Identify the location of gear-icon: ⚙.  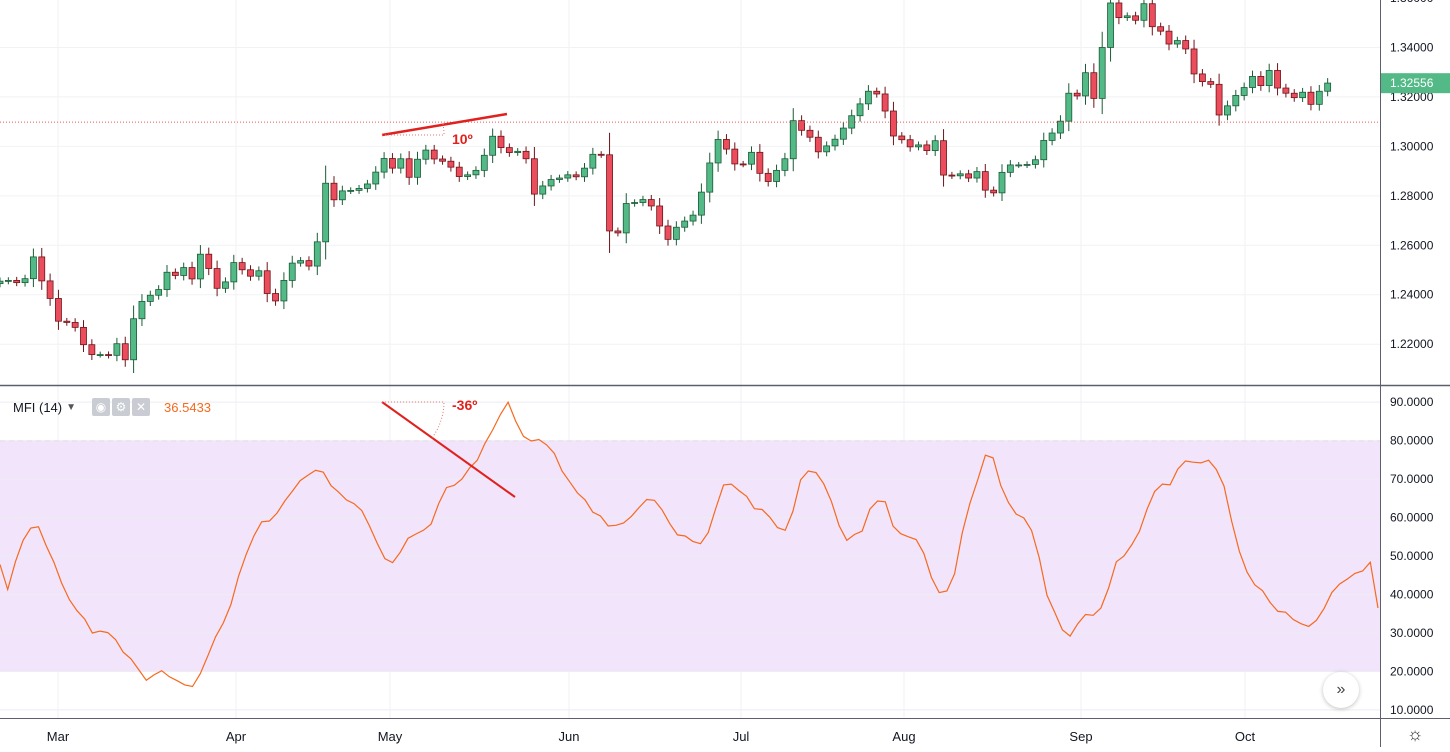
(121, 407).